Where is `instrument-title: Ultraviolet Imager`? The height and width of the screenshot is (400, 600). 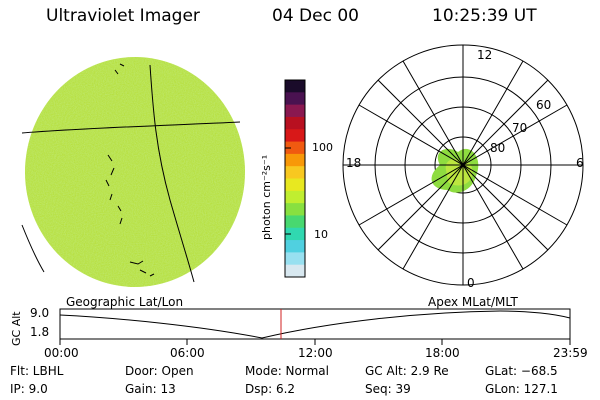 instrument-title: Ultraviolet Imager is located at coordinates (123, 16).